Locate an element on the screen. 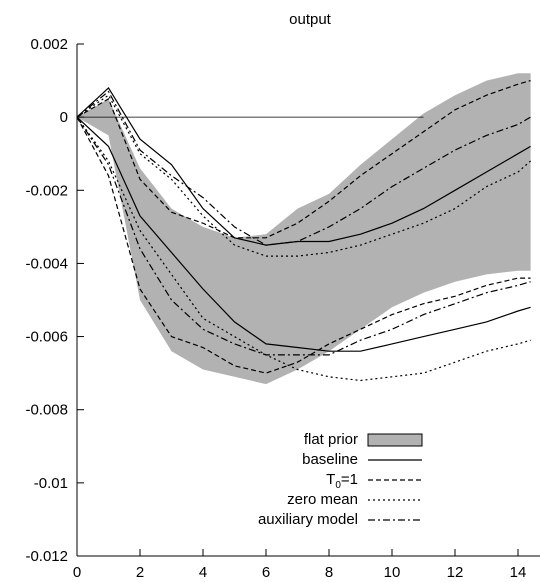 The height and width of the screenshot is (582, 540). y-tick-label: 0 is located at coordinates (64, 117).